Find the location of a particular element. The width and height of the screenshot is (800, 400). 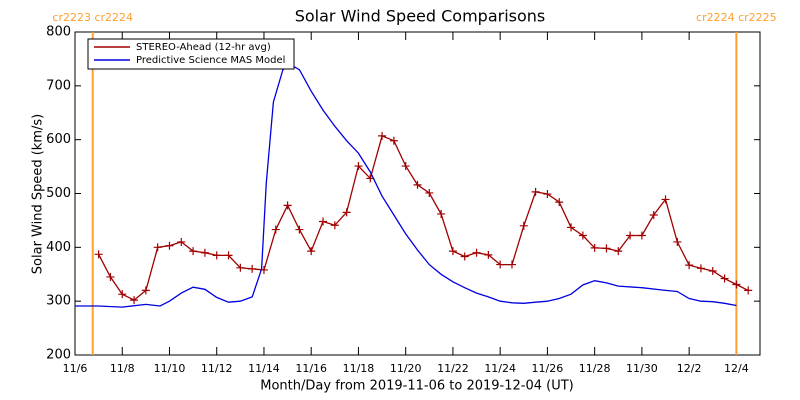

y-tick-label: 300 is located at coordinates (58, 301).